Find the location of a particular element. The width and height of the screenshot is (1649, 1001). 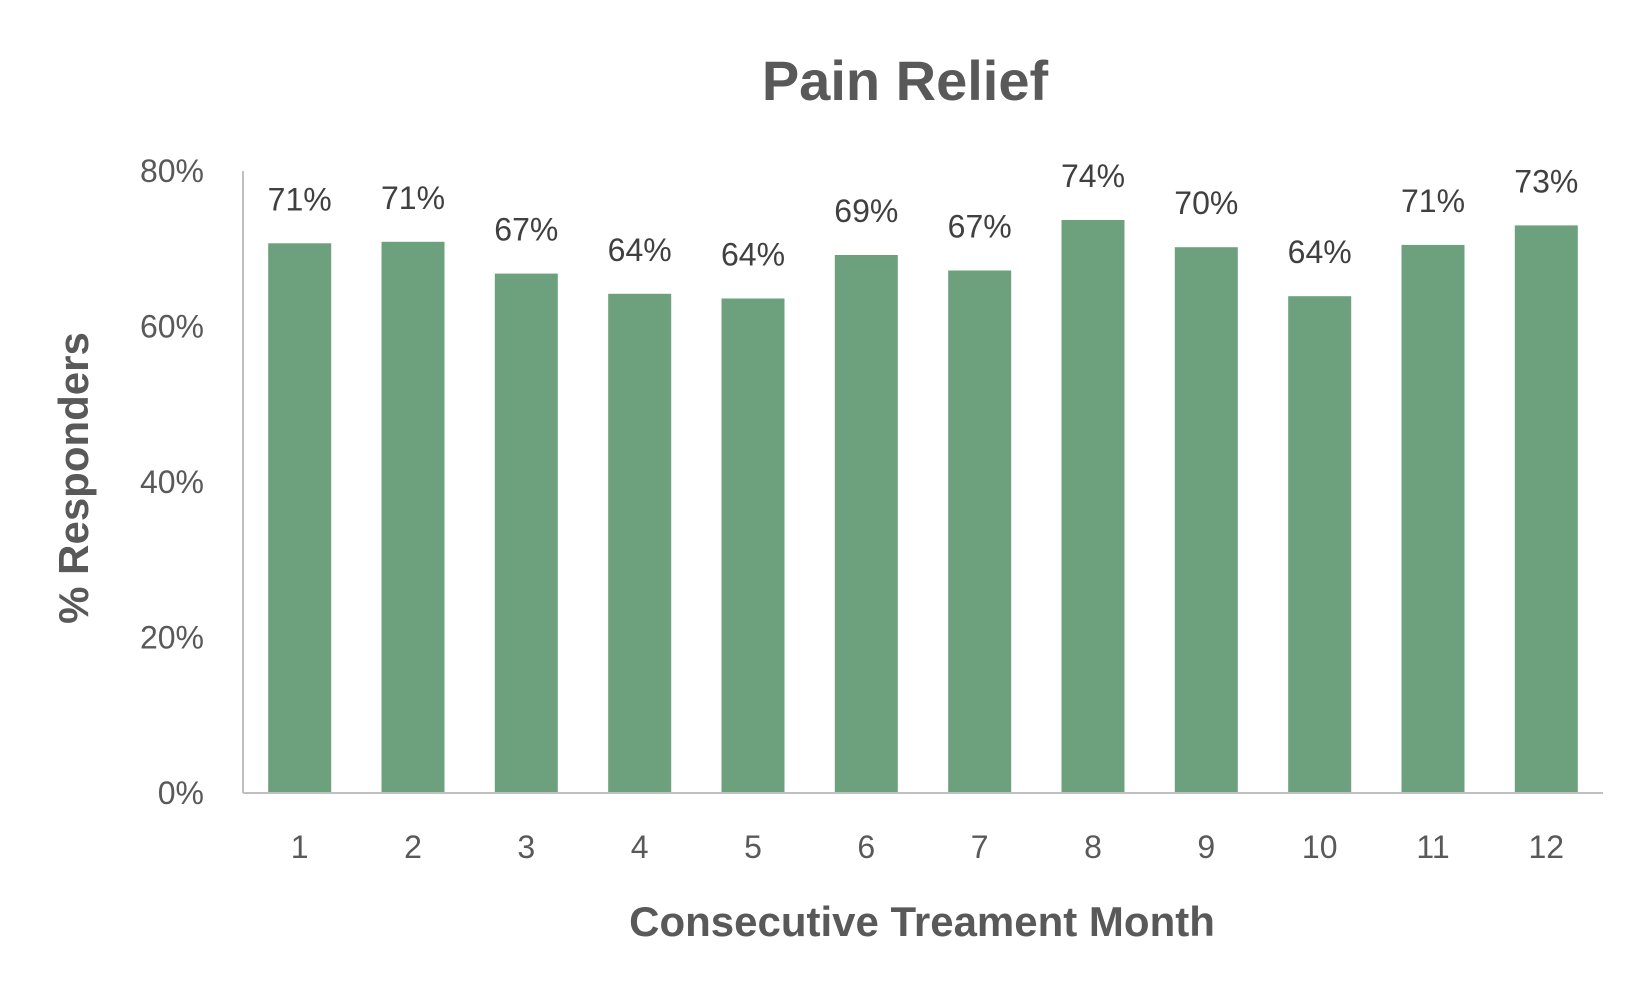

y-tick-label-0: 0% is located at coordinates (181, 793).